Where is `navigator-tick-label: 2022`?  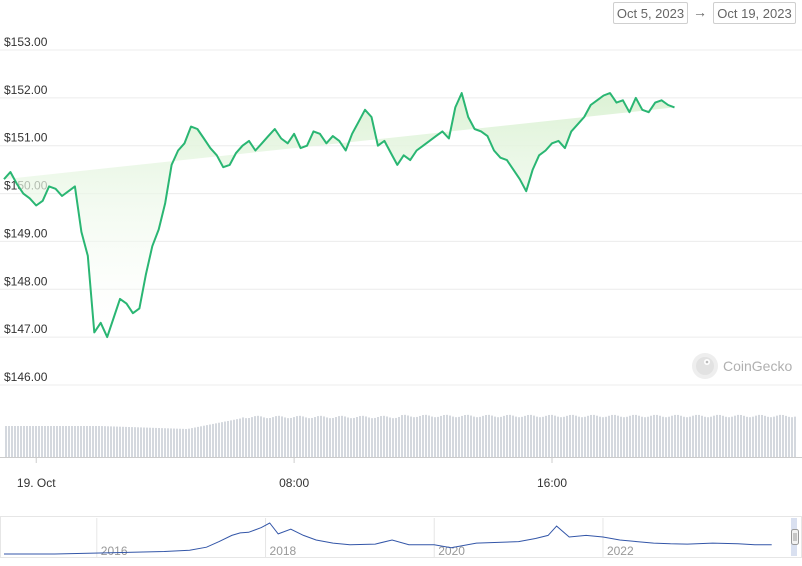 navigator-tick-label: 2022 is located at coordinates (620, 551).